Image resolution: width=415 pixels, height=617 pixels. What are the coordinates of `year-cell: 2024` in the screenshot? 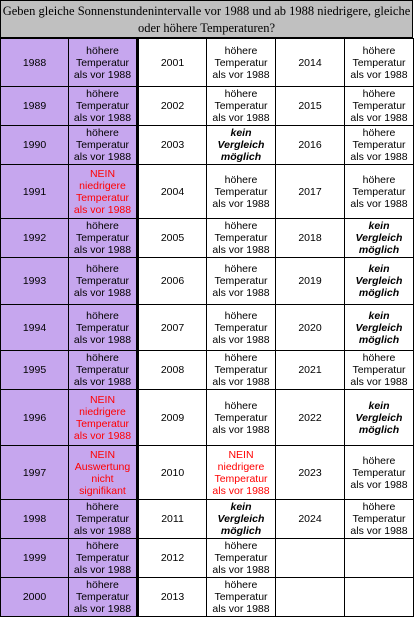 It's located at (310, 519).